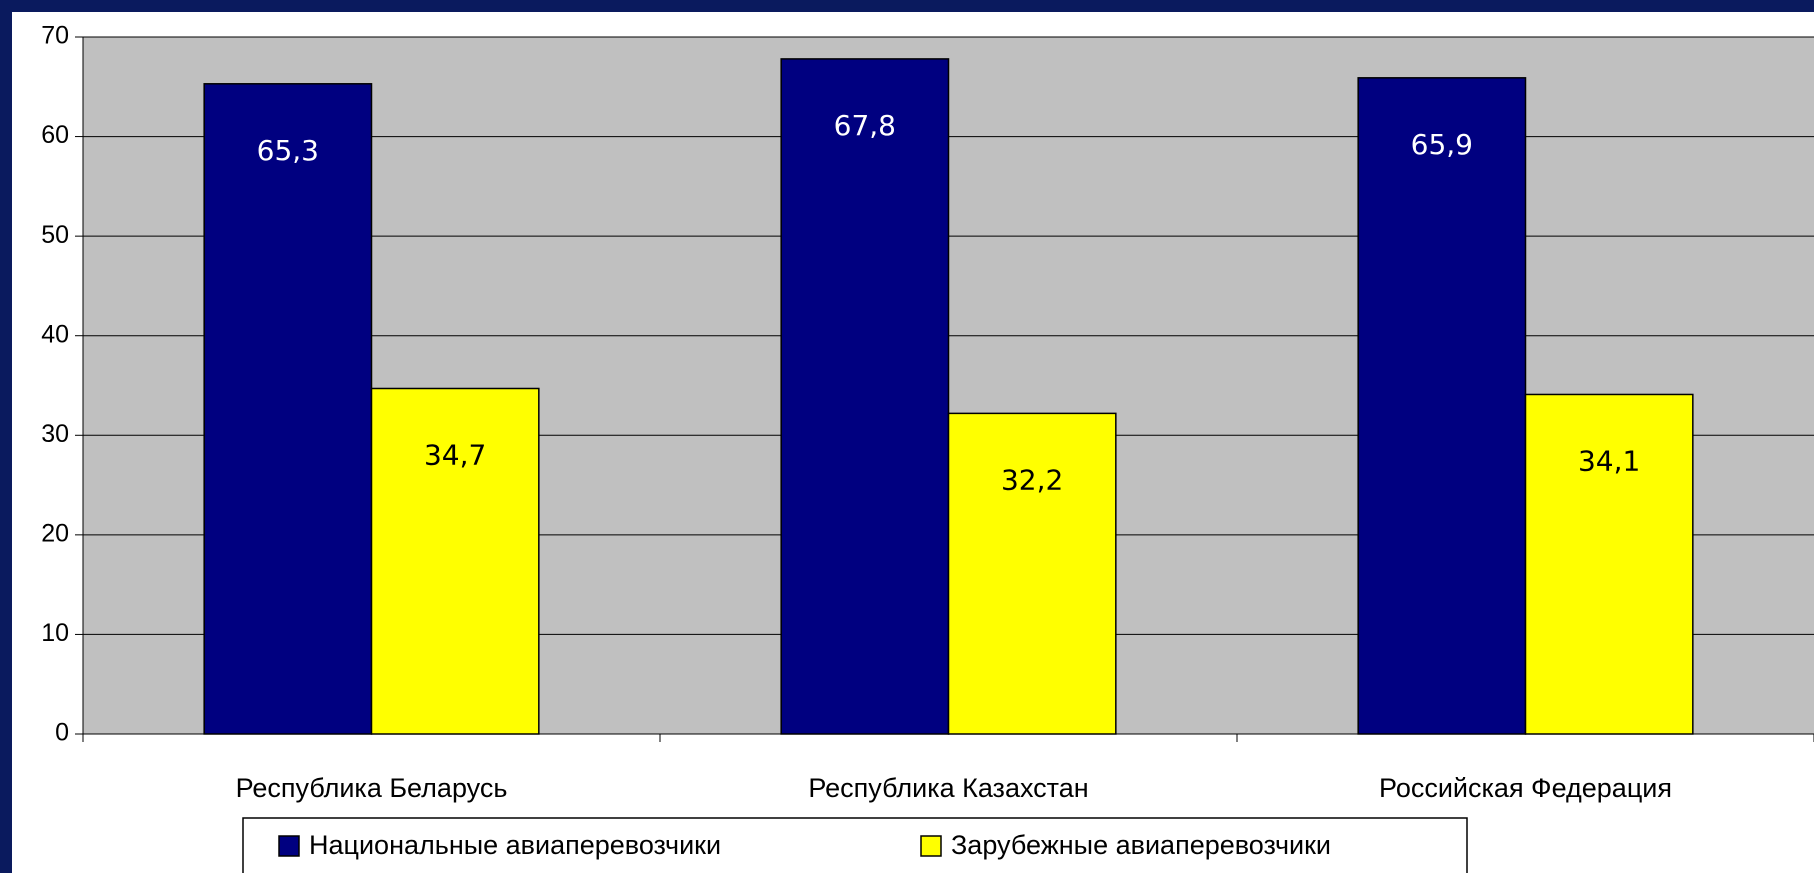 The image size is (1814, 873). What do you see at coordinates (1442, 144) in the screenshot?
I see `data-label: 65,9` at bounding box center [1442, 144].